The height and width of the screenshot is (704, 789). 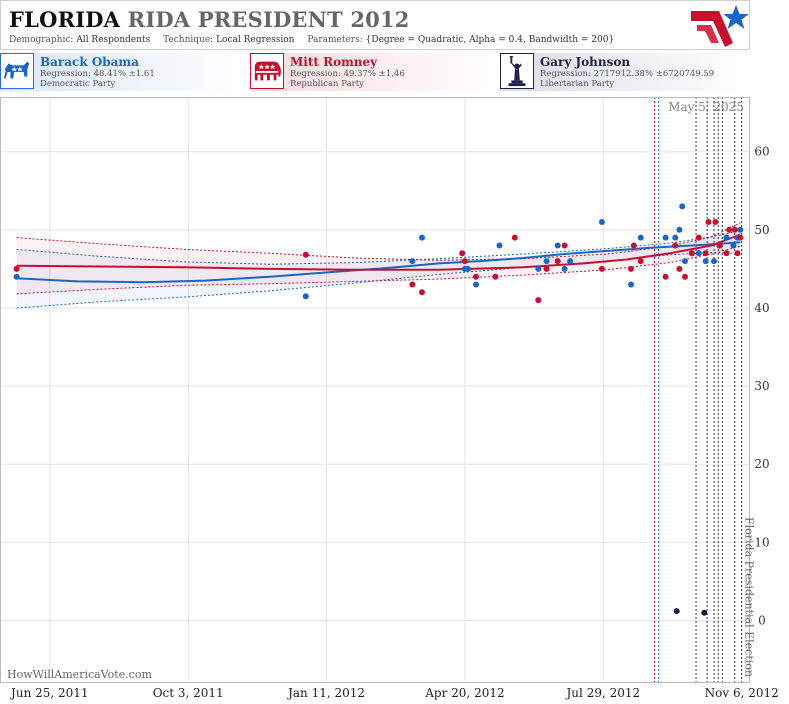 What do you see at coordinates (65, 19) in the screenshot?
I see `title-state: FLORIDA` at bounding box center [65, 19].